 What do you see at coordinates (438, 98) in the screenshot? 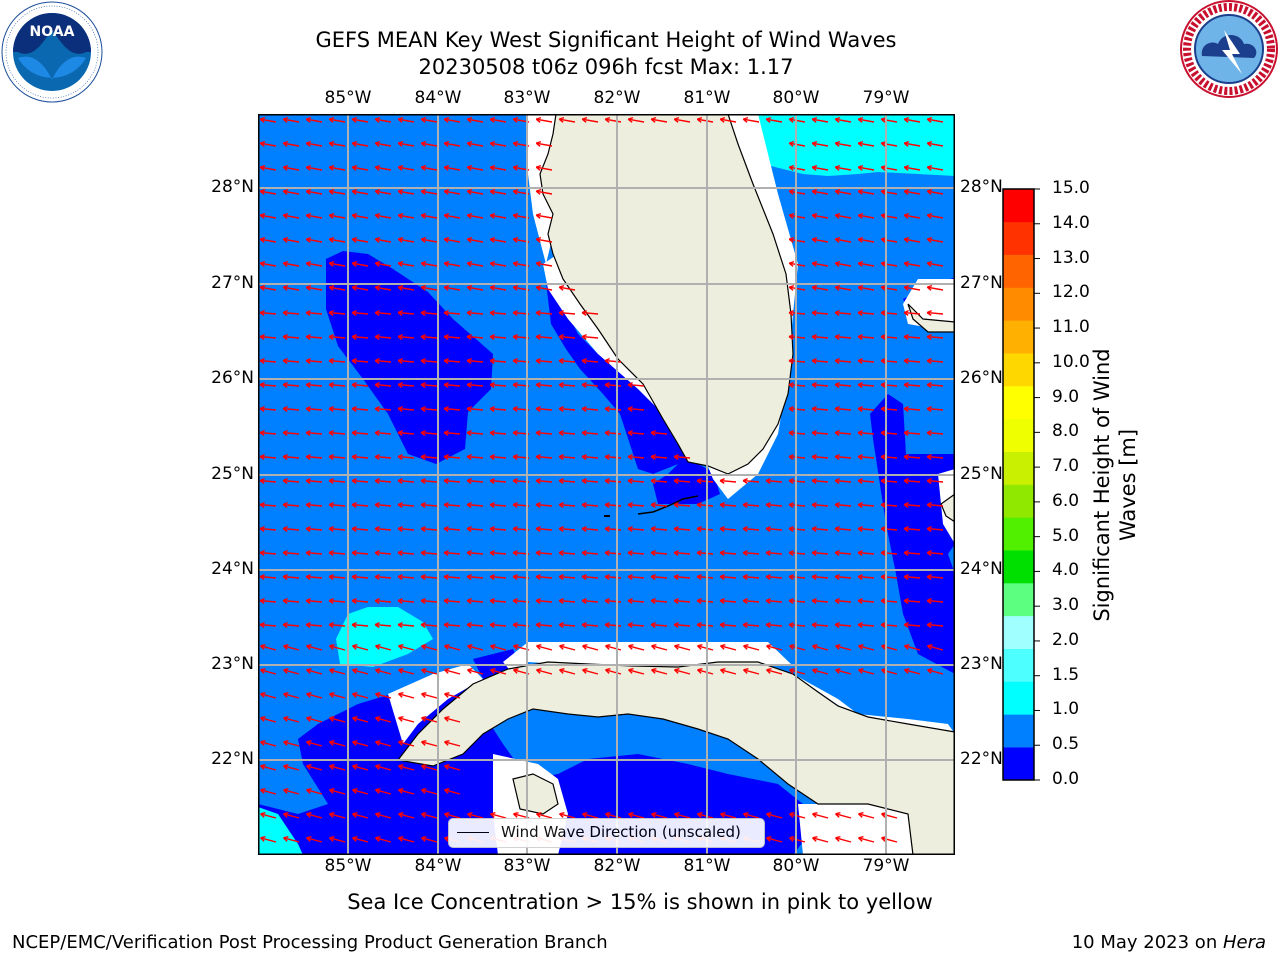
I see `lon-tick-top-84w: 84°W` at bounding box center [438, 98].